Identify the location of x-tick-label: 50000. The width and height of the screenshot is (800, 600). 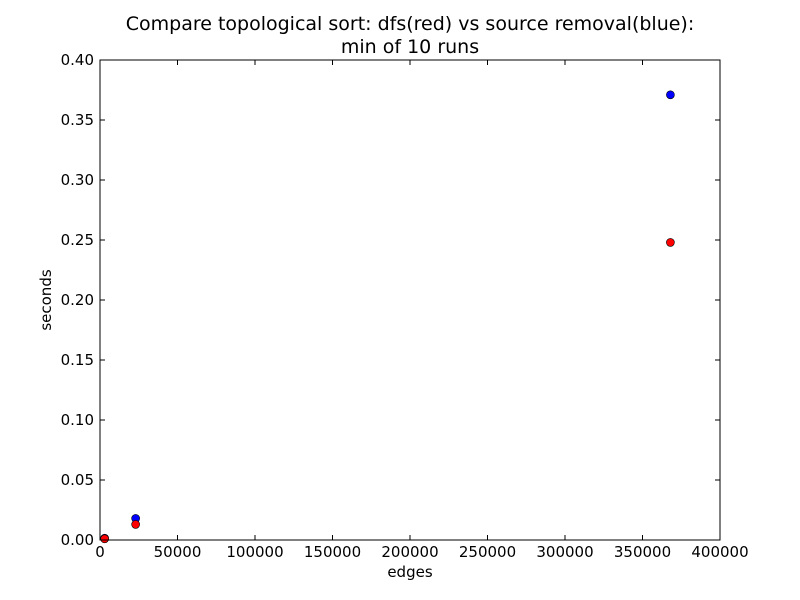
(178, 552).